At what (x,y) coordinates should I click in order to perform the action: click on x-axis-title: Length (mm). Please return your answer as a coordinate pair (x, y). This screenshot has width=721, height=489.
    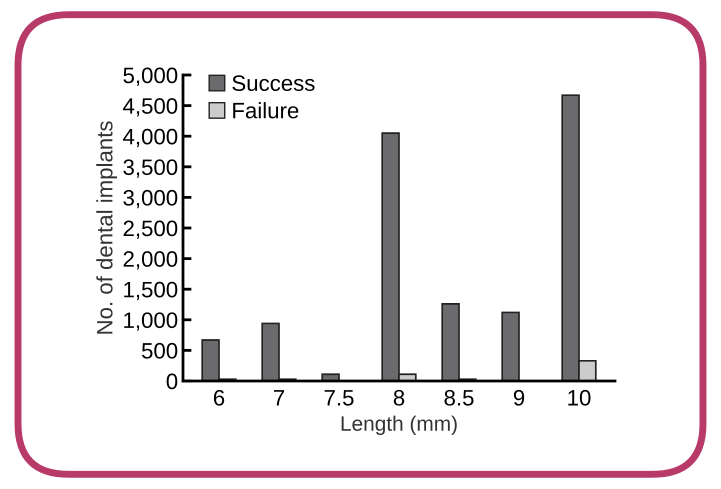
    Looking at the image, I should click on (399, 426).